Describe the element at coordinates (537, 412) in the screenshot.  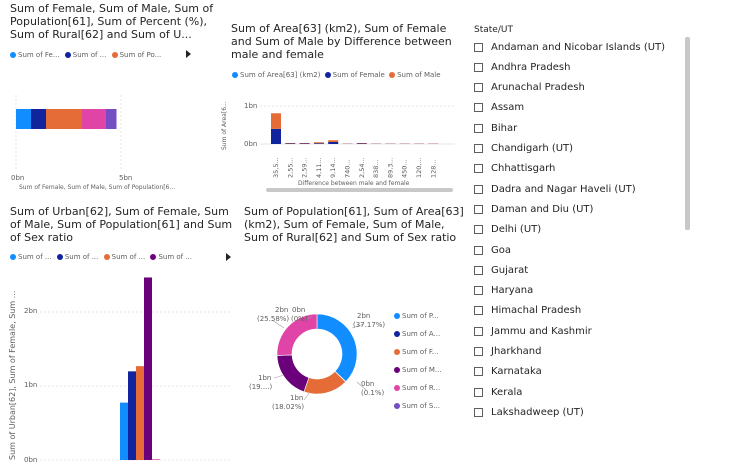
I see `slicer-item-label: Lakshadweep (UT)` at that location.